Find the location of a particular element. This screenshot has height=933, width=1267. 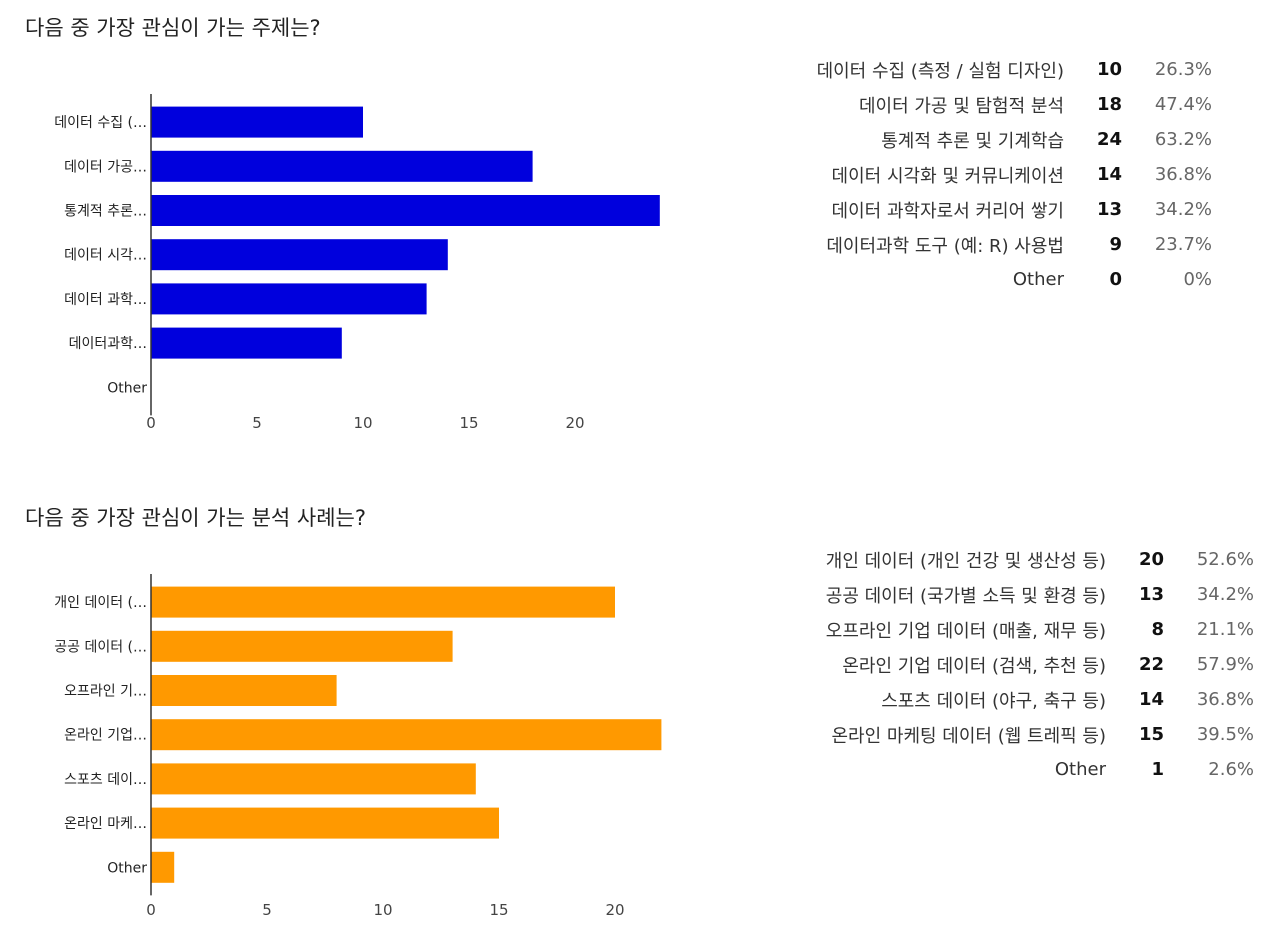

legend-row: 오프라인 기업 데이터 (매출, 재무 등) 8 21.1% is located at coordinates (1040, 629).